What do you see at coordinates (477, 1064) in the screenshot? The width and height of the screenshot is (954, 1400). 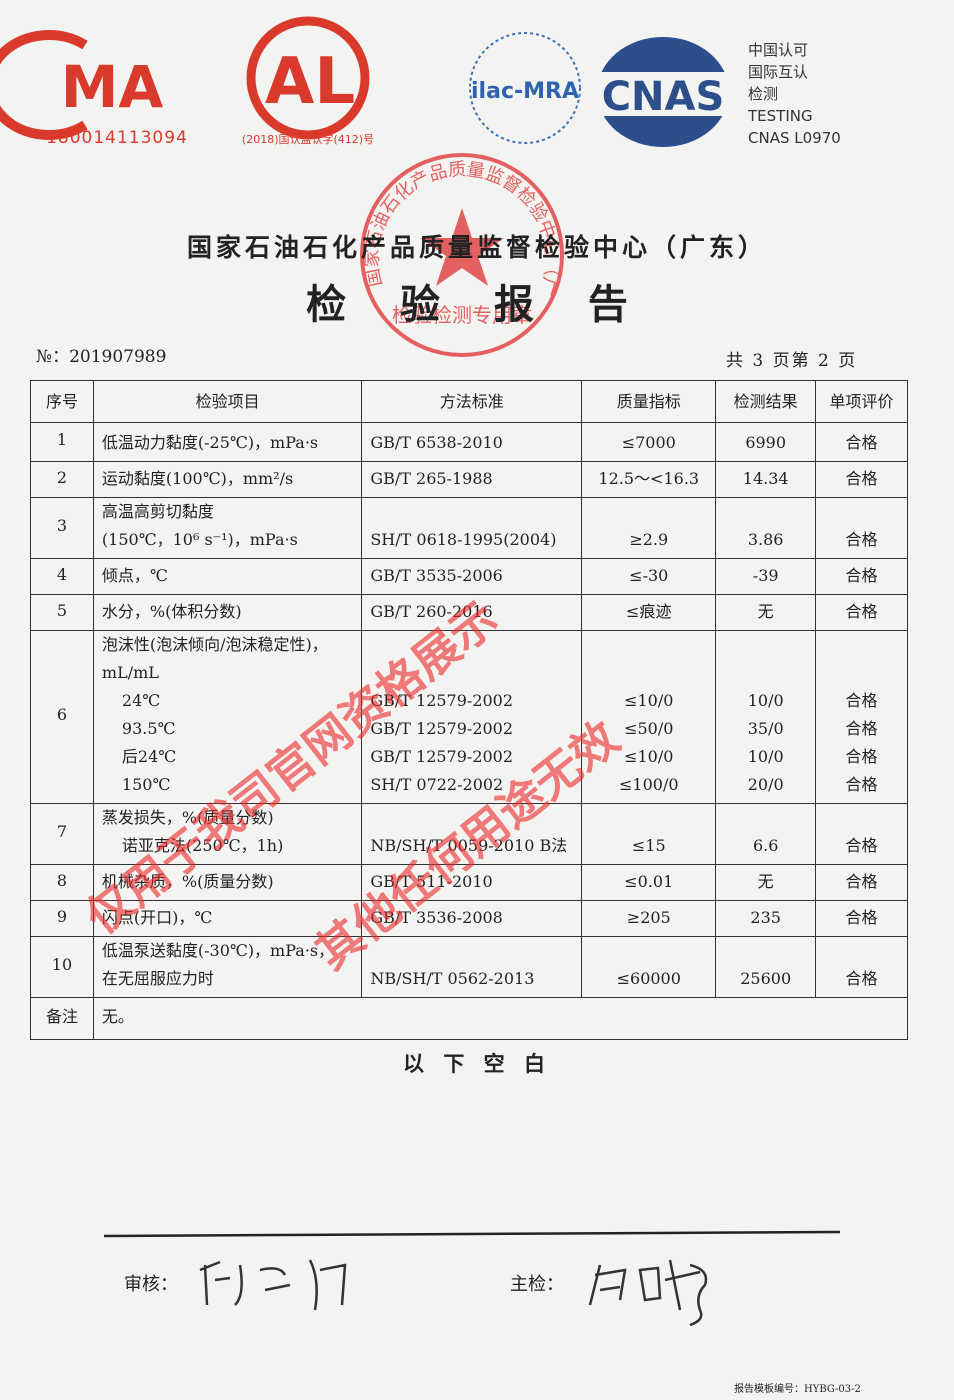 I see `blank-note: 以 下 空 白` at bounding box center [477, 1064].